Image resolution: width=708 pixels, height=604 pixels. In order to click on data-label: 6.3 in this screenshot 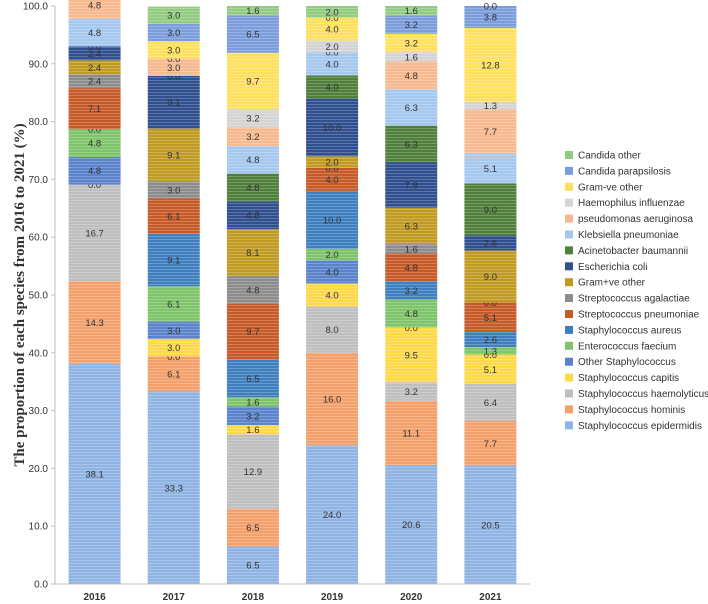, I will do `click(411, 108)`.